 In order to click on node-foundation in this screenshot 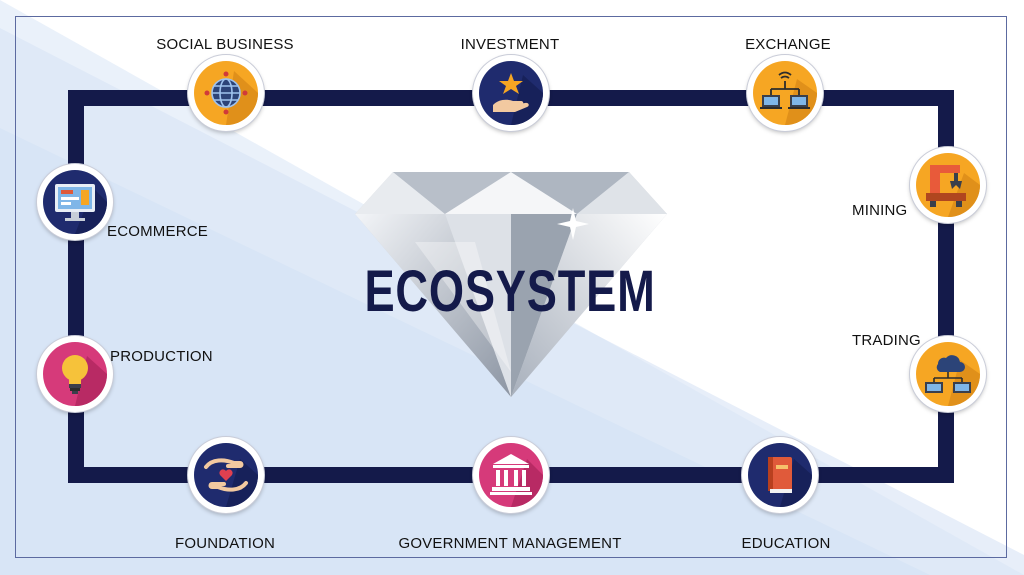, I will do `click(226, 475)`.